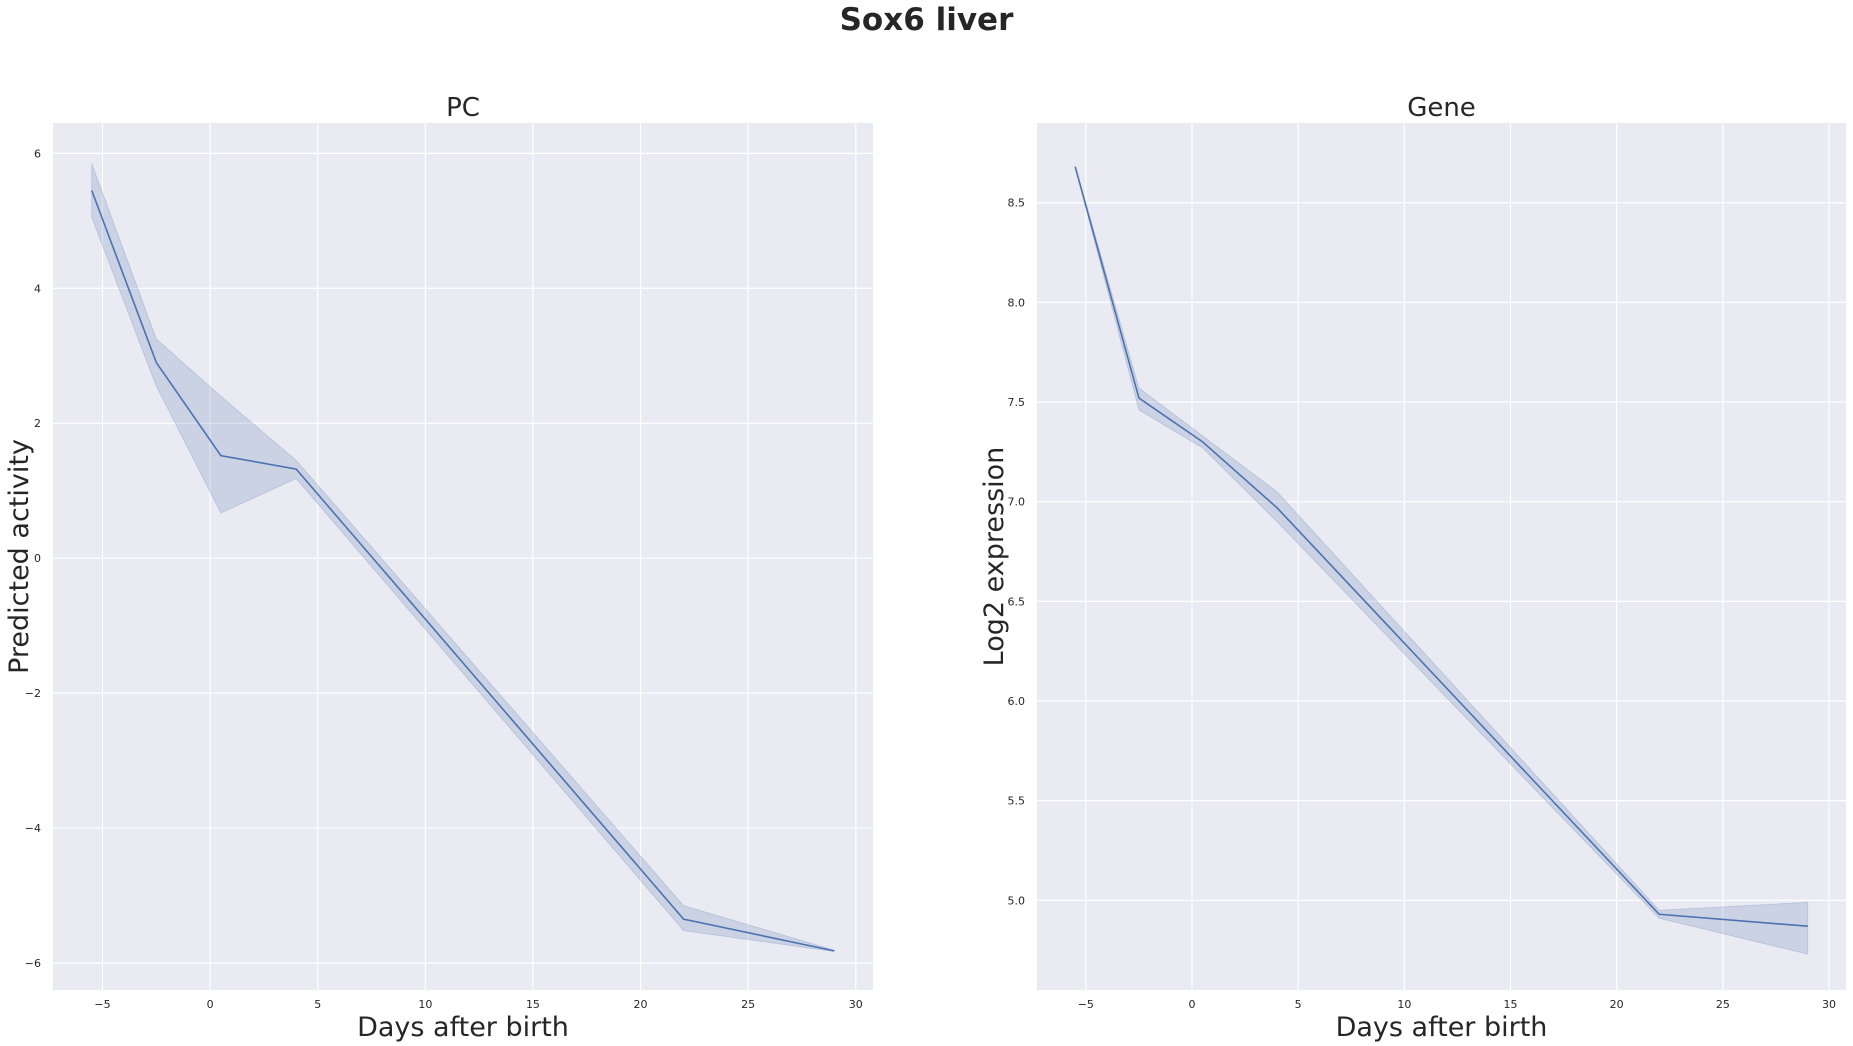 The image size is (1853, 1046). Describe the element at coordinates (994, 557) in the screenshot. I see `y-axis-label: Log2 expression` at that location.